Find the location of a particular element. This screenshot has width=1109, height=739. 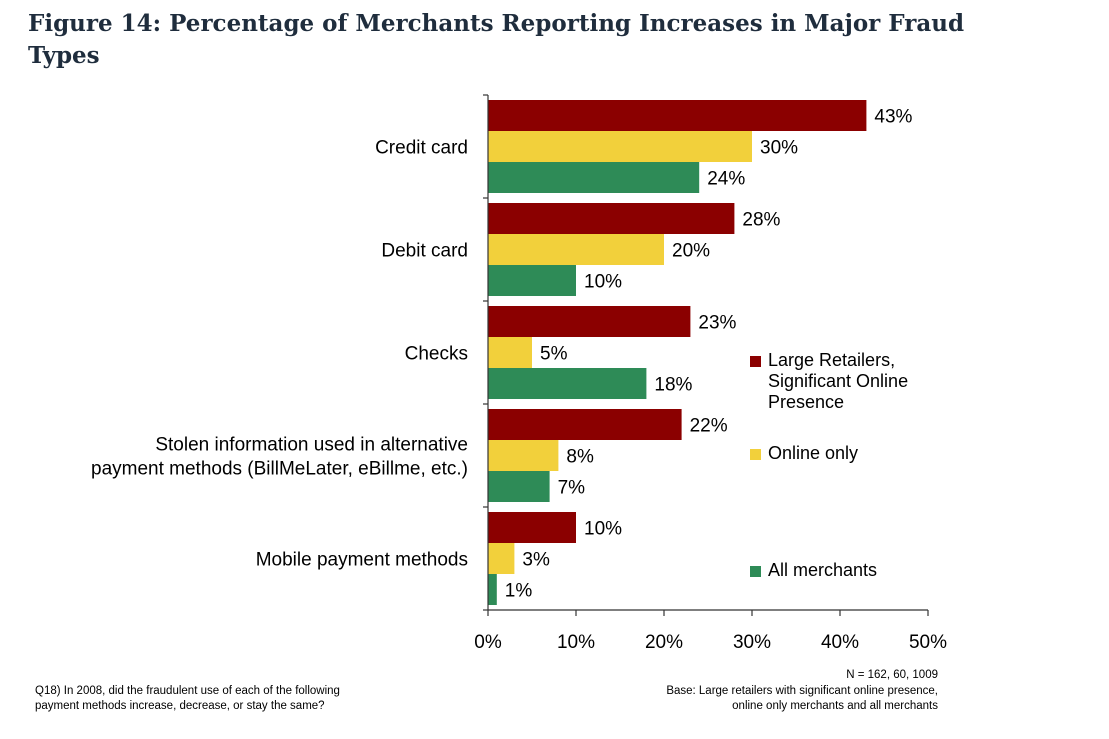

data-label: 24% is located at coordinates (726, 179).